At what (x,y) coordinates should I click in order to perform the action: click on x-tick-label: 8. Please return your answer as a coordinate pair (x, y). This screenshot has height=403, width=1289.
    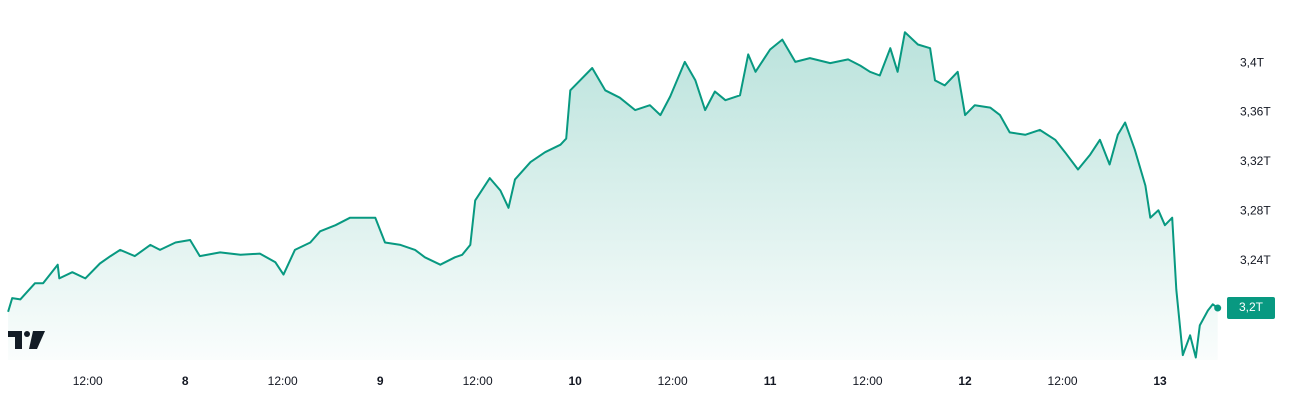
    Looking at the image, I should click on (185, 381).